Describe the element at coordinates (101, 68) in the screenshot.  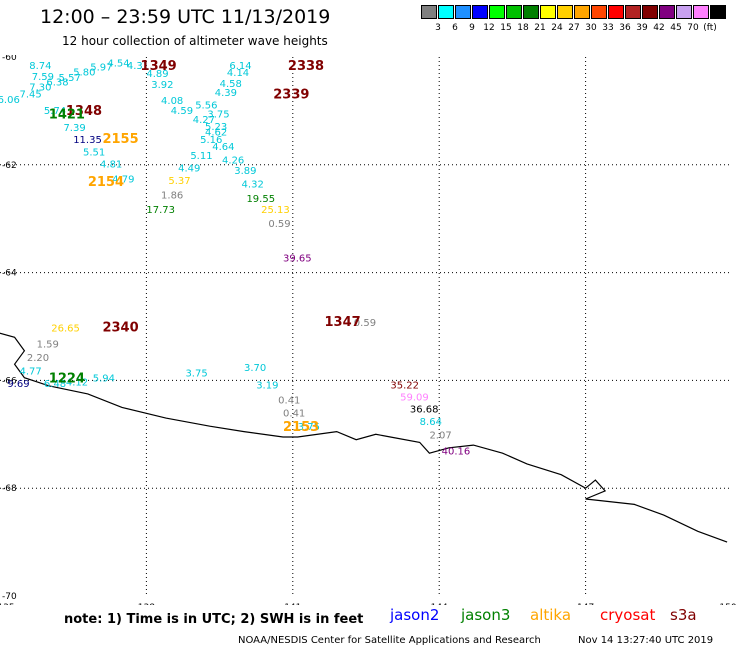
I see `wave-height-value: 5.97` at that location.